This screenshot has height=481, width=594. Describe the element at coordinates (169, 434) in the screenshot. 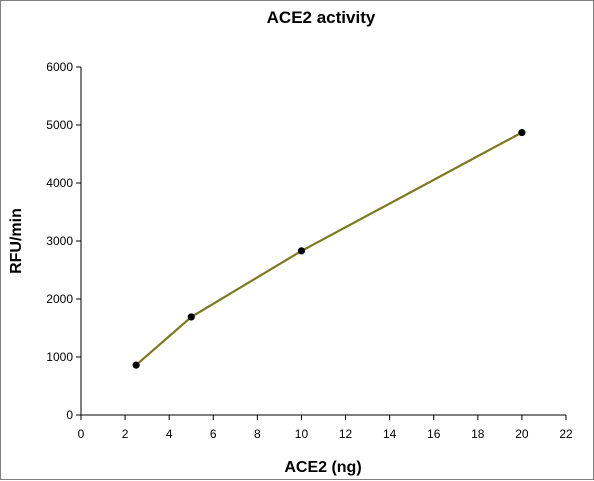

I see `x-tick-label: 4` at that location.